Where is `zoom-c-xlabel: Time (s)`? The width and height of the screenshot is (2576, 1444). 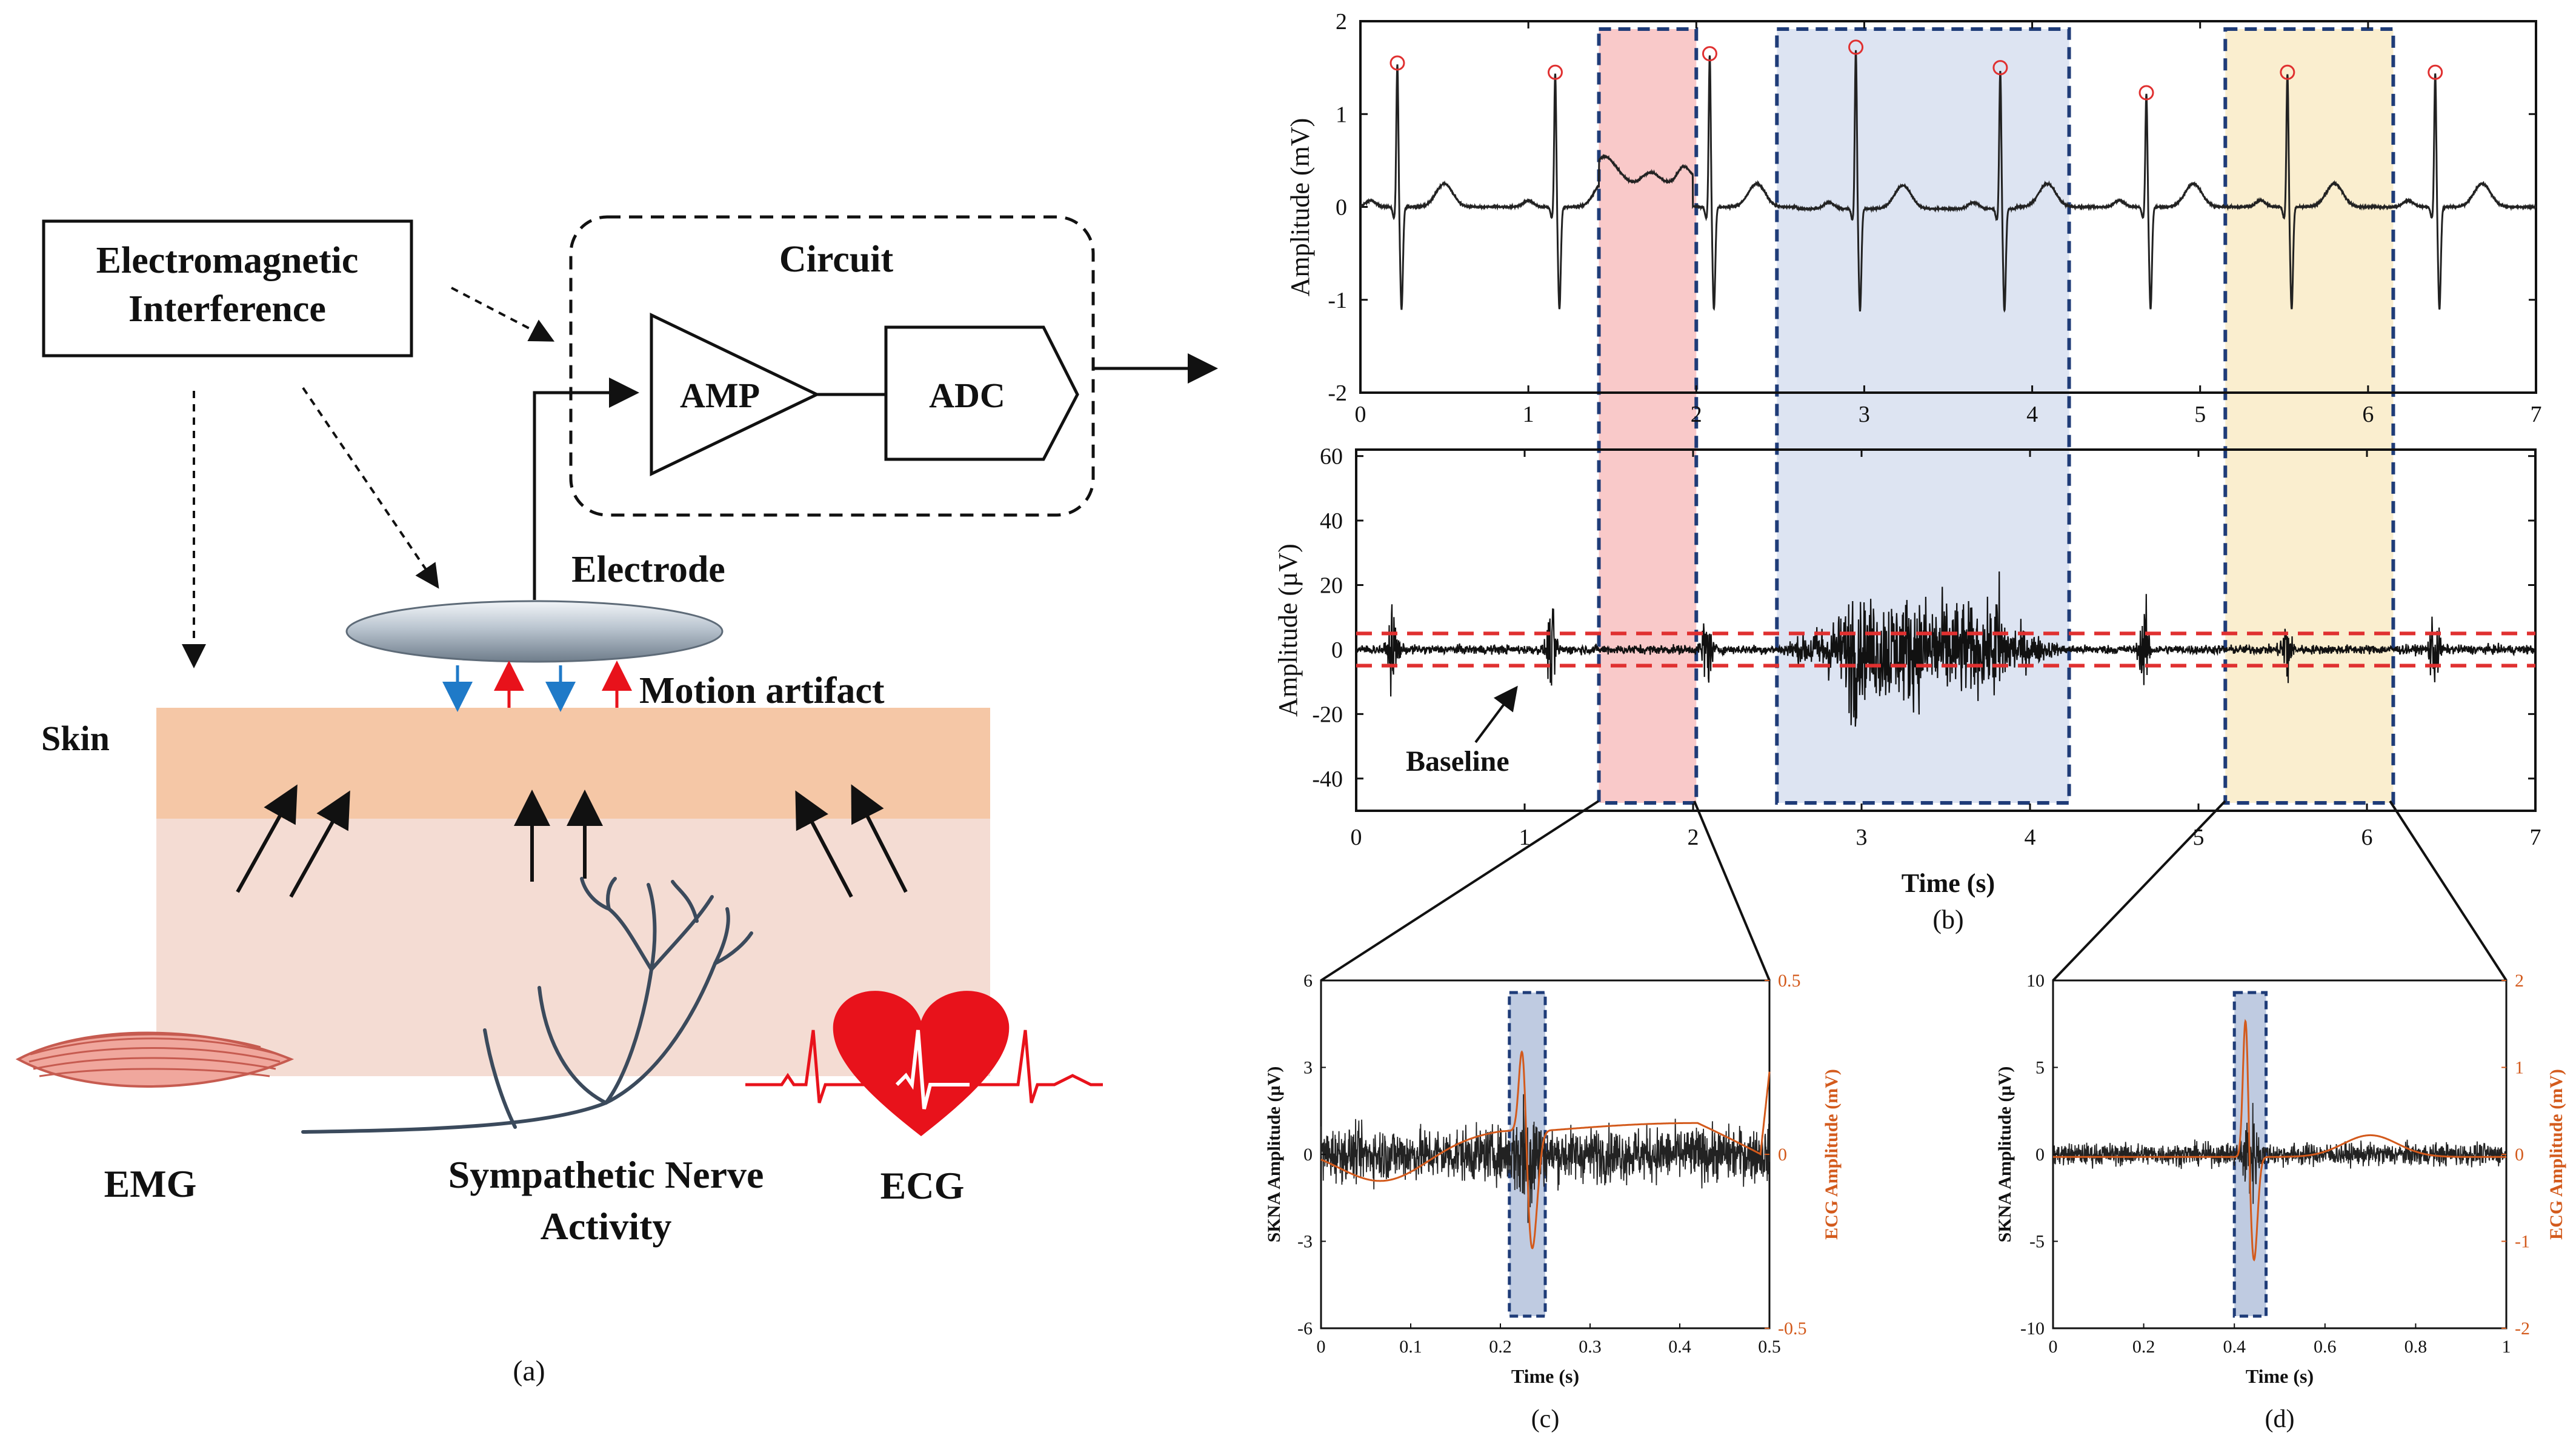 zoom-c-xlabel: Time (s) is located at coordinates (1545, 1376).